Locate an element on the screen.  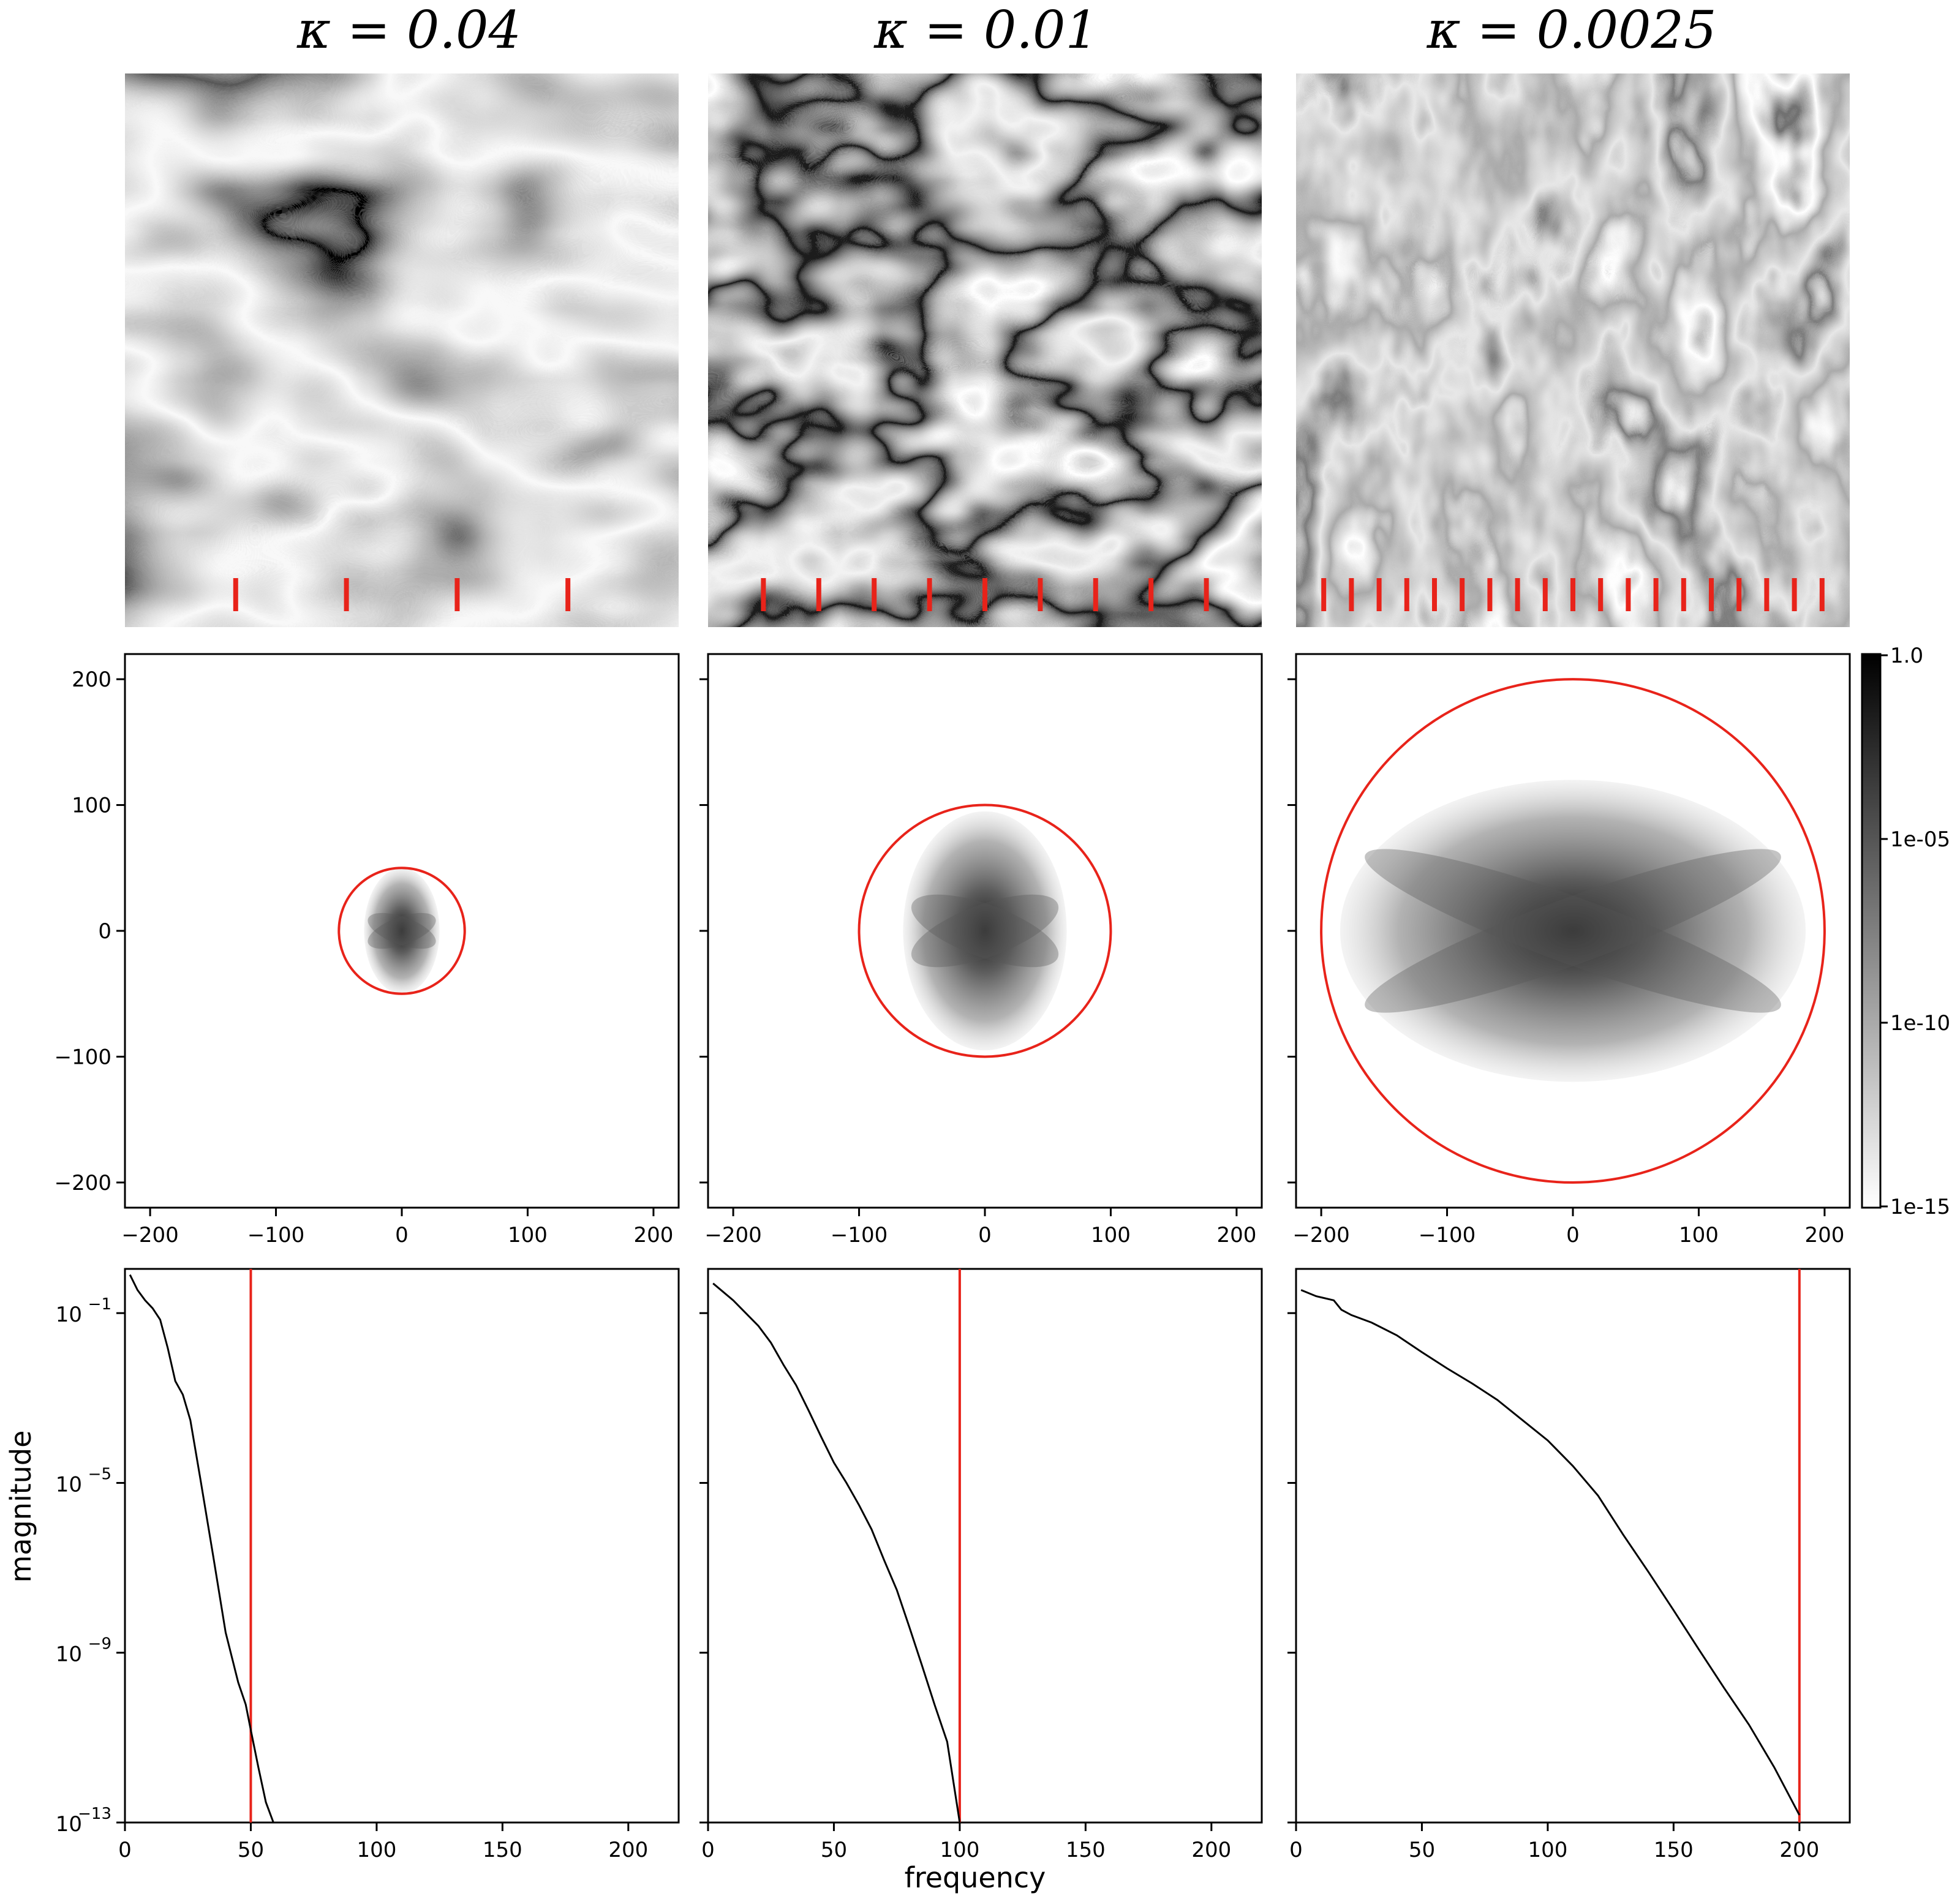
column-title-kappa-0.01: κ = 0.01 is located at coordinates (986, 30).